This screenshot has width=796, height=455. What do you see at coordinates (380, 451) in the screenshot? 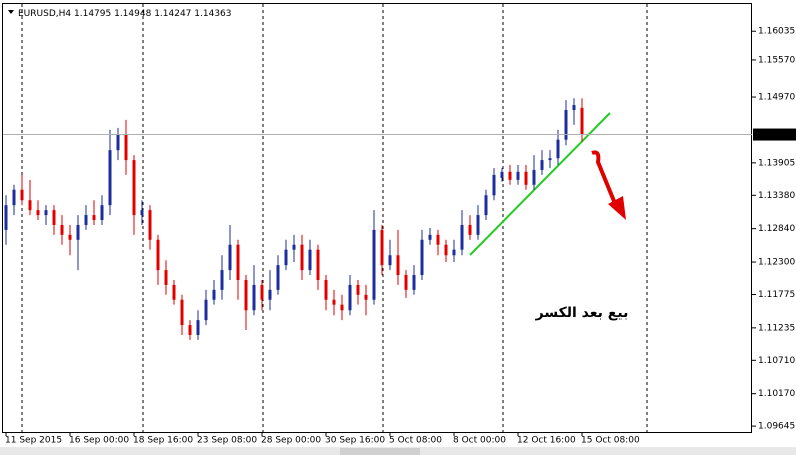
I see `scroll-tab` at bounding box center [380, 451].